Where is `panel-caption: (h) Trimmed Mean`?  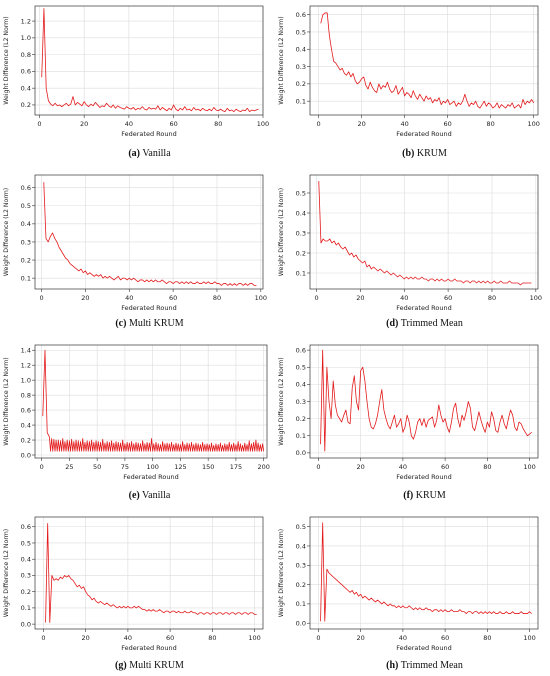 panel-caption: (h) Trimmed Mean is located at coordinates (418, 665).